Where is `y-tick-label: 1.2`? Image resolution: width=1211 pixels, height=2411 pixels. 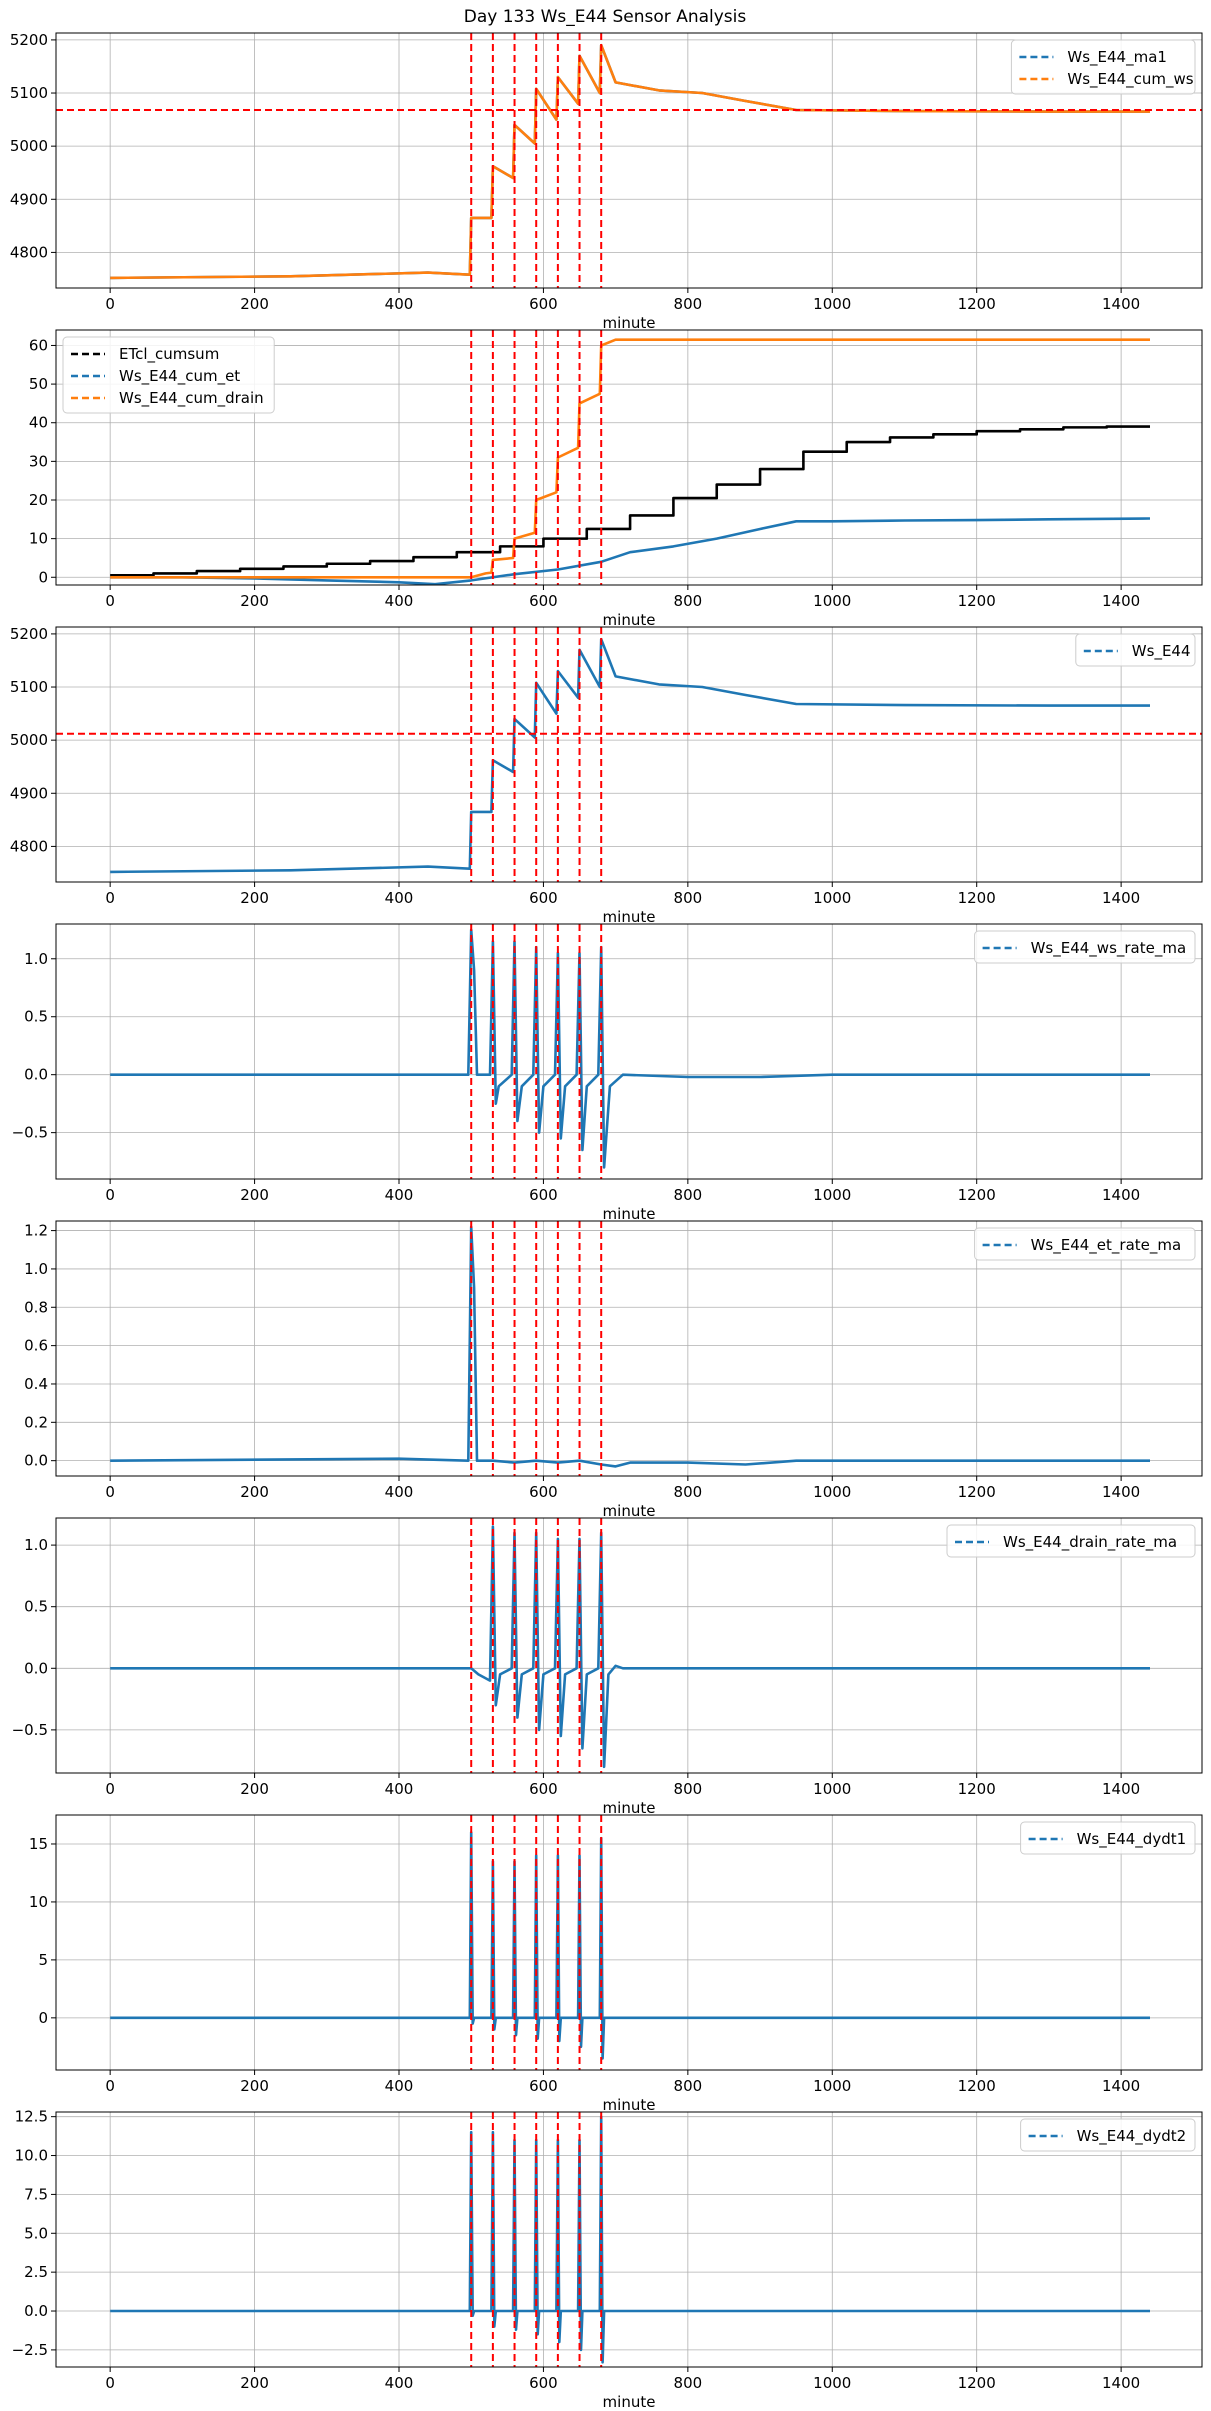 y-tick-label: 1.2 is located at coordinates (36, 1231).